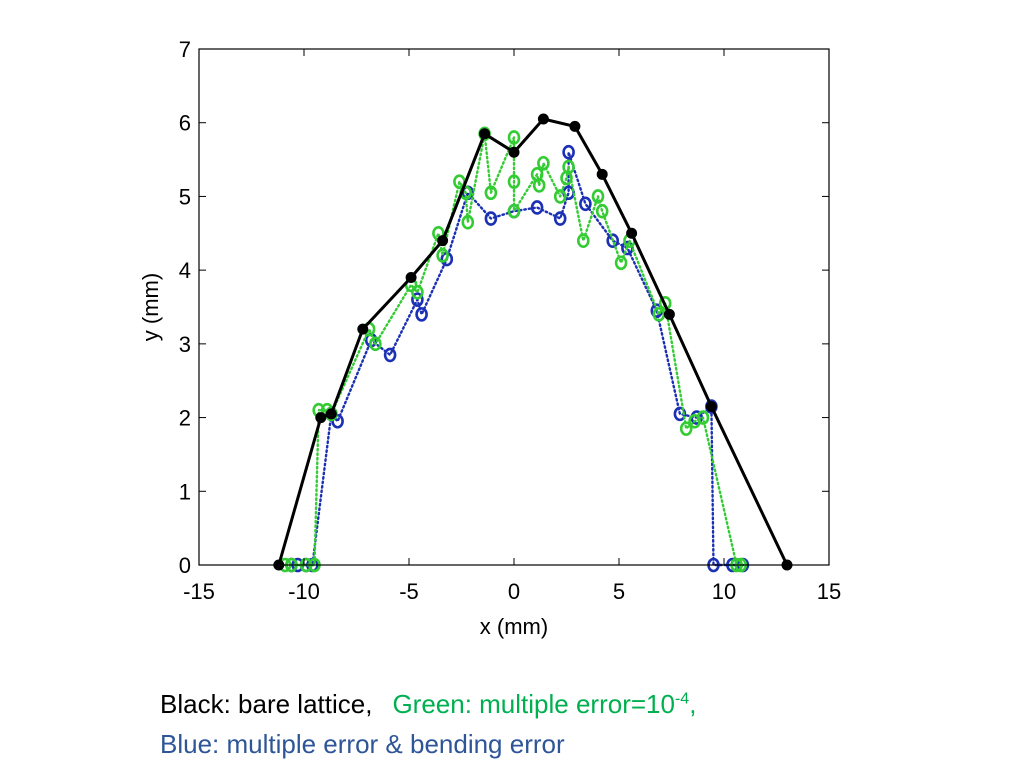 The height and width of the screenshot is (768, 1024). I want to click on y-tick-label: 6, so click(185, 123).